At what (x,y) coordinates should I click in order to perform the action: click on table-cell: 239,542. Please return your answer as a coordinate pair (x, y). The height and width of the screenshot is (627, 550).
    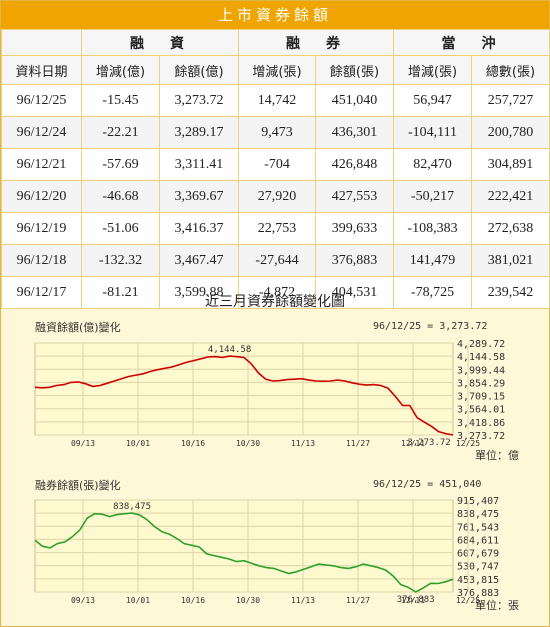
    Looking at the image, I should click on (510, 292).